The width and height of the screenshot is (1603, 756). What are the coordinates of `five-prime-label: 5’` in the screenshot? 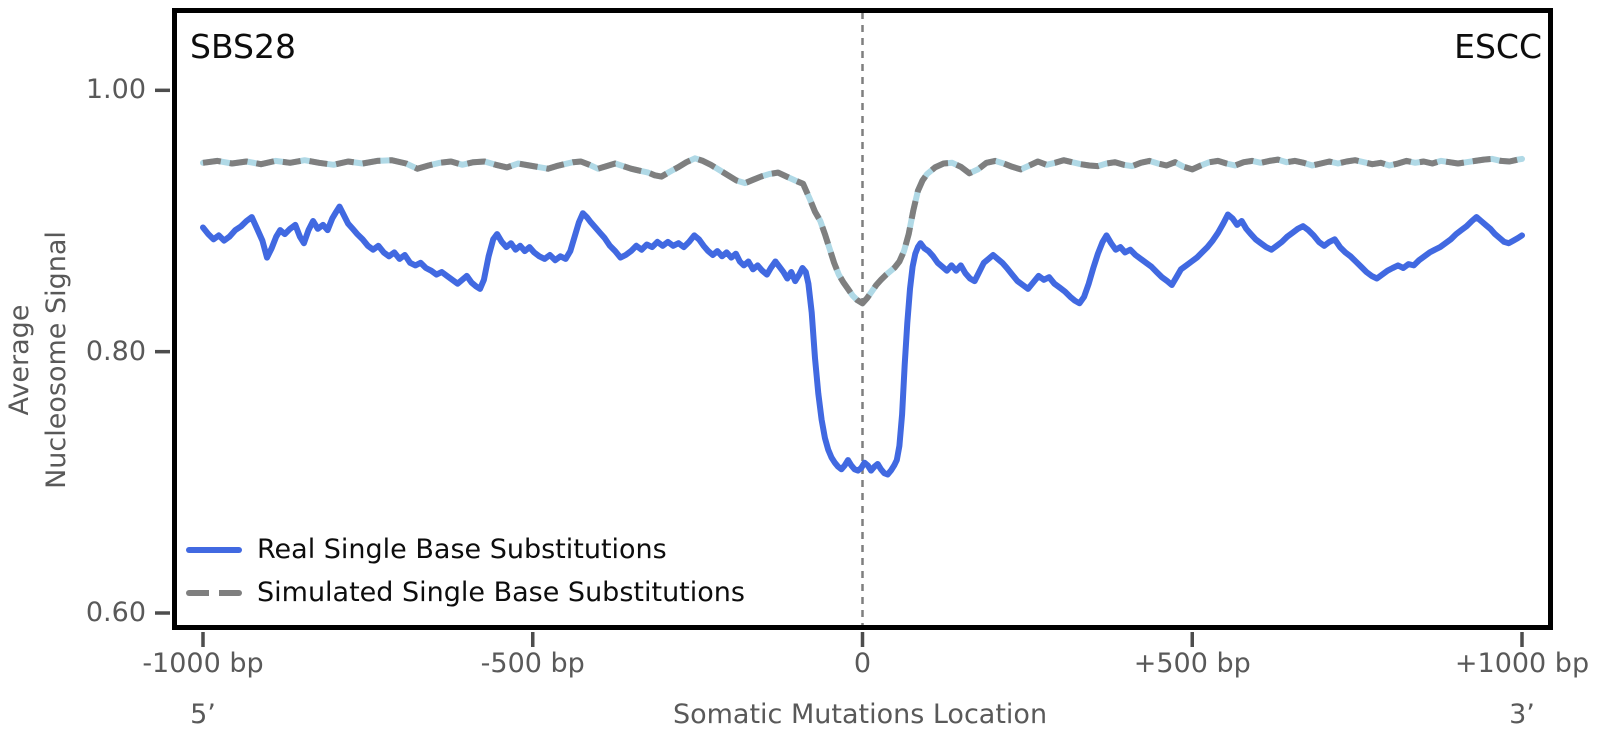 It's located at (203, 714).